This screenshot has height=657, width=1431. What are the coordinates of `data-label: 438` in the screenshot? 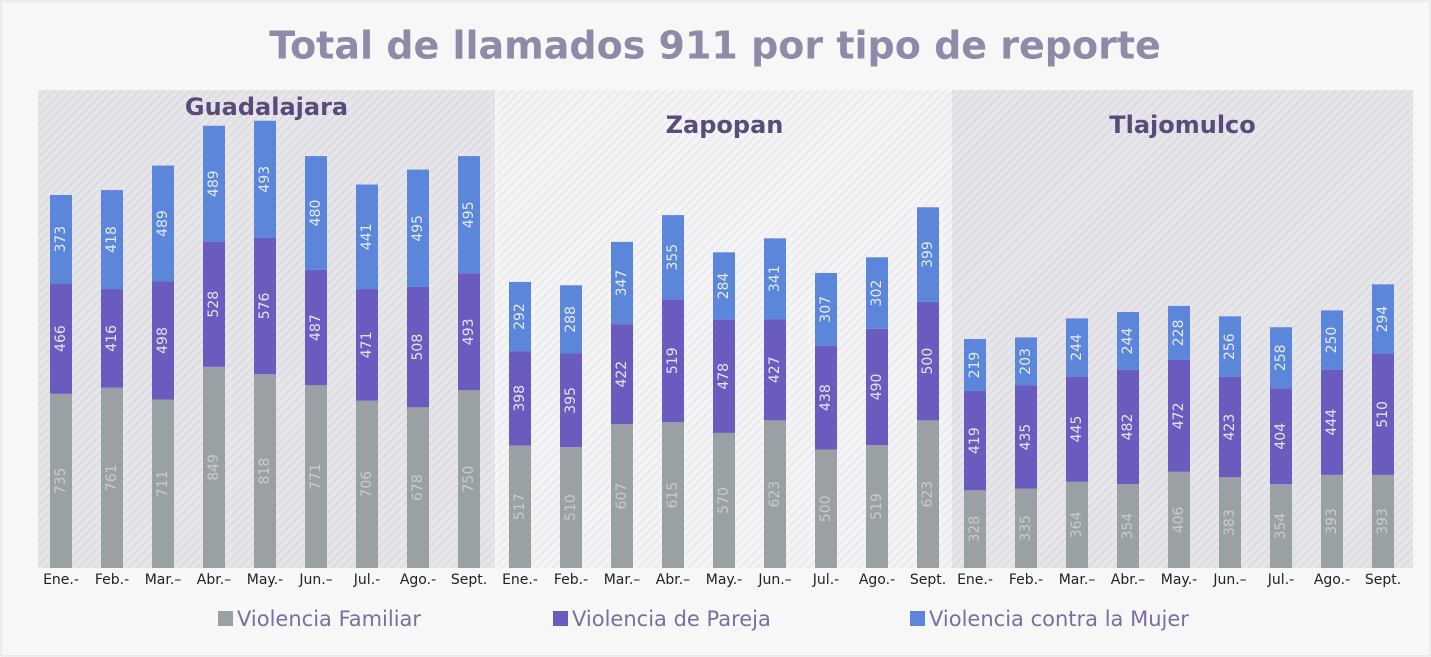 It's located at (826, 397).